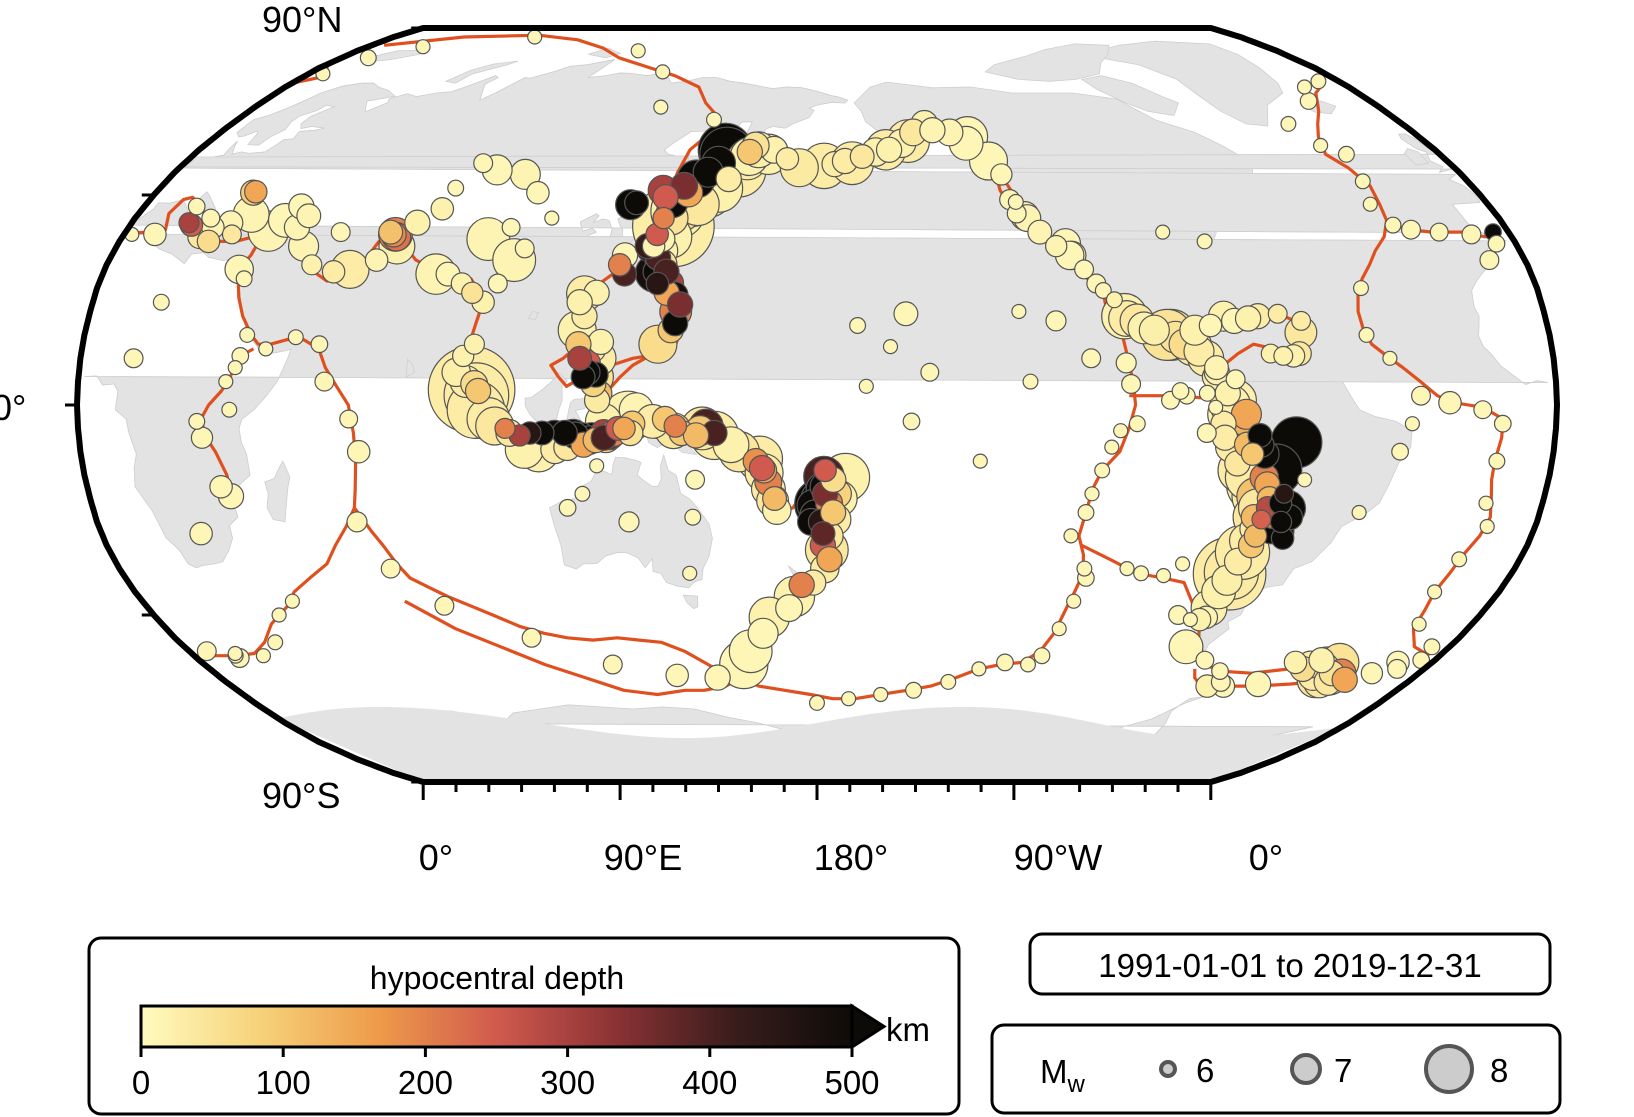 This screenshot has height=1117, width=1634. Describe the element at coordinates (496, 1026) in the screenshot. I see `depth-colorbar` at that location.